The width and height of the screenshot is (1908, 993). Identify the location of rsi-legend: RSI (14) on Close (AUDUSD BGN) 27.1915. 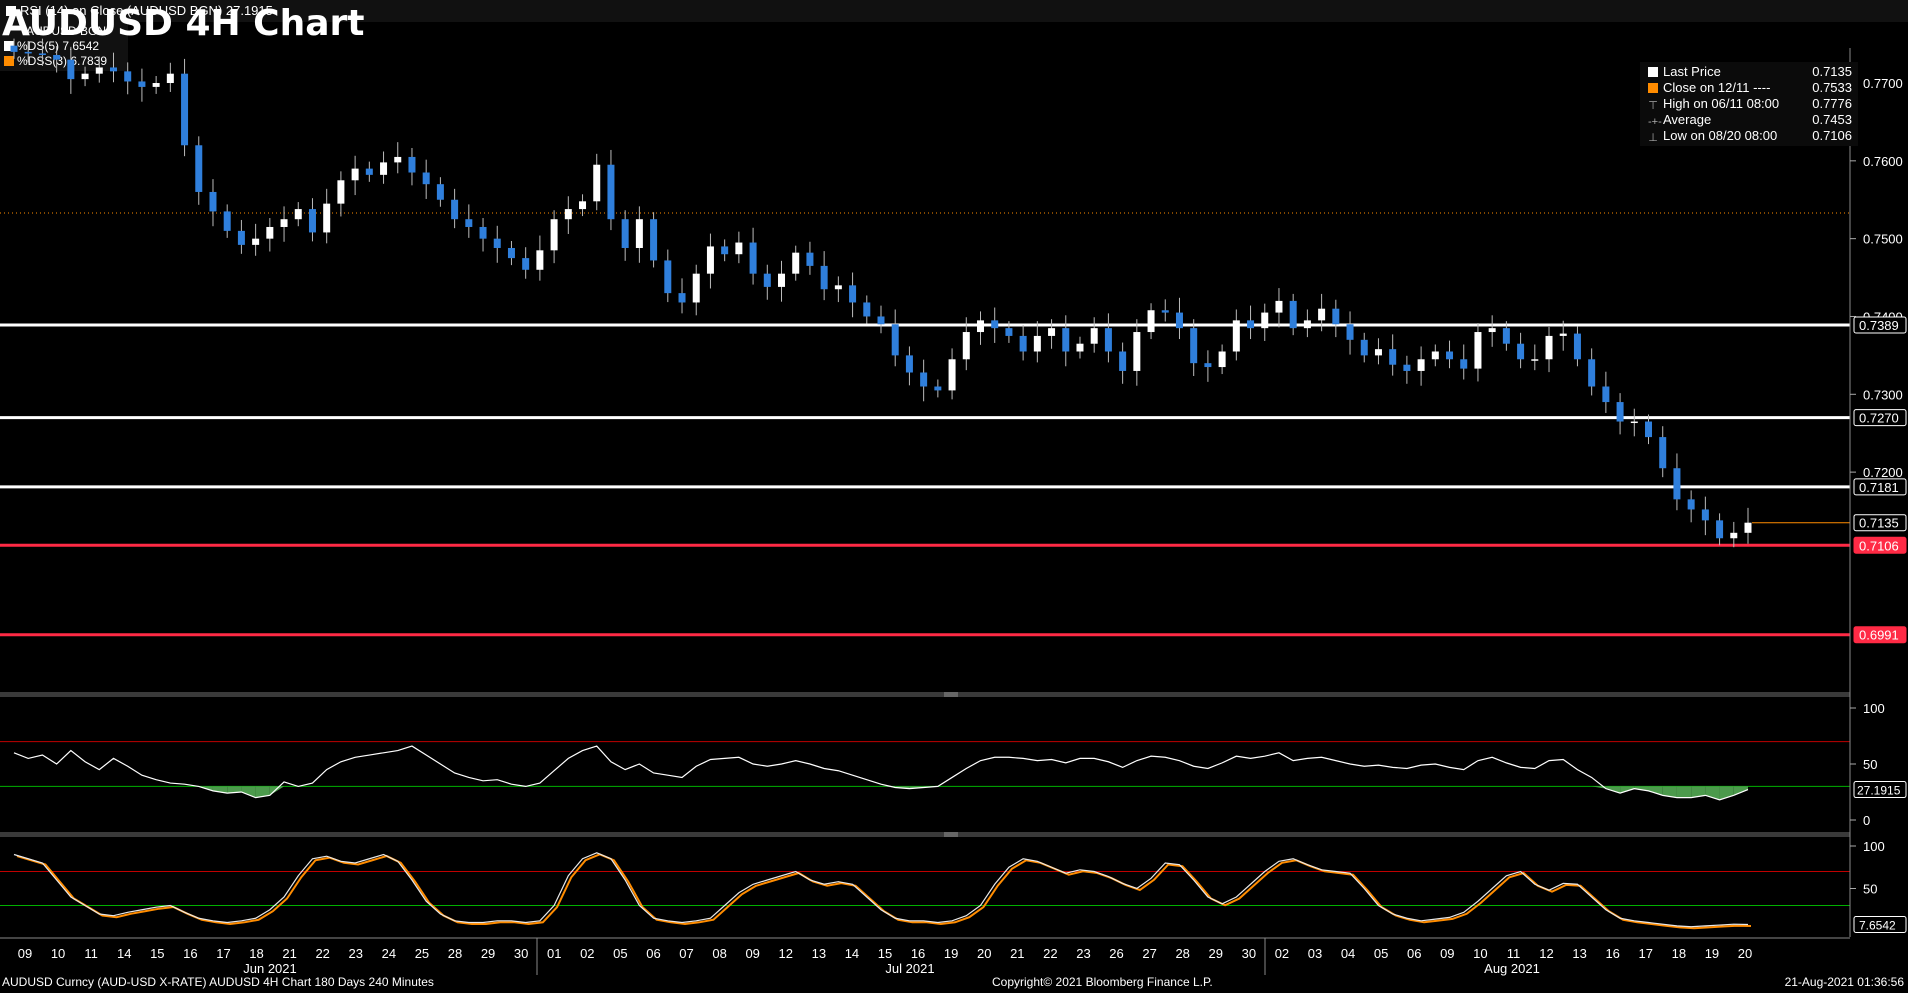
(954, 11).